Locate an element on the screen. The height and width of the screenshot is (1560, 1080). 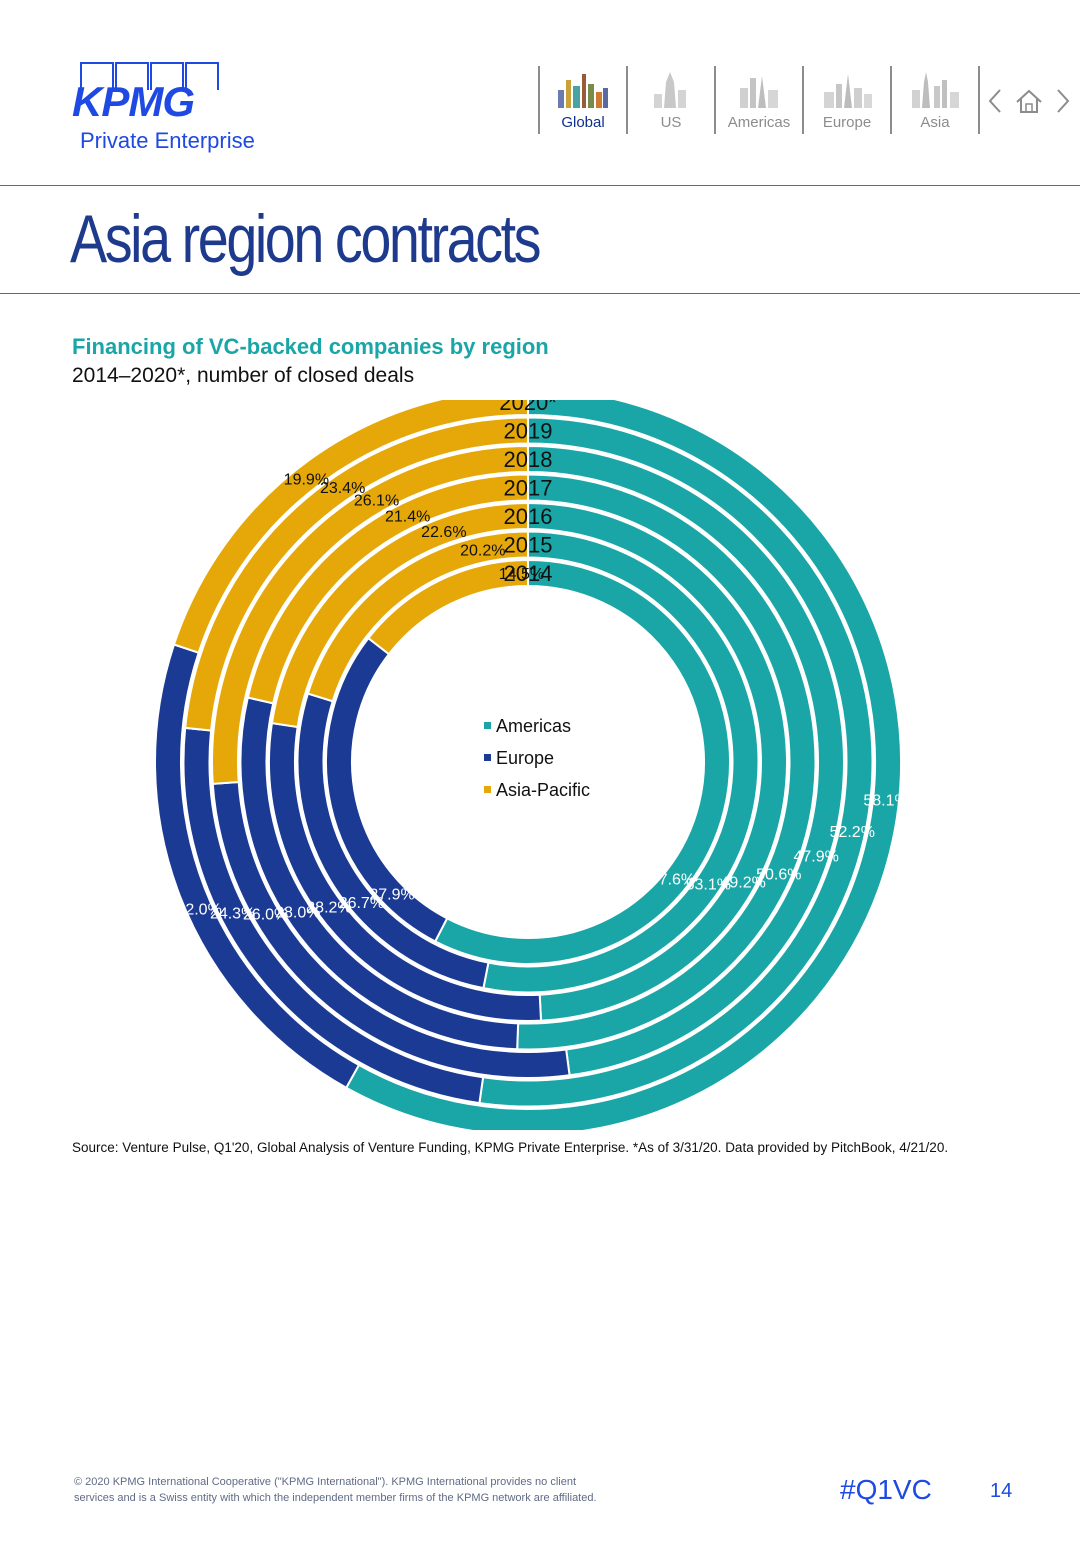
americas-skyline-icon is located at coordinates (759, 92).